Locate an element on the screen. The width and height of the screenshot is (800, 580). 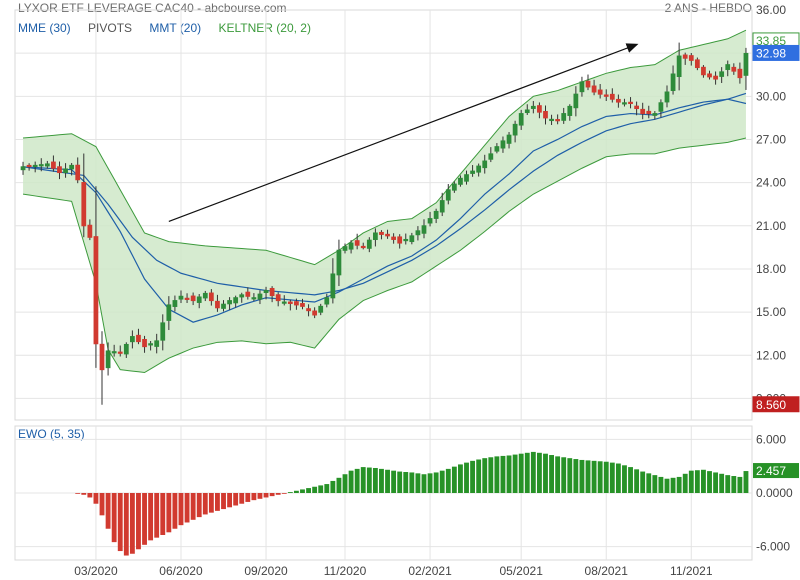
ewo-title: EWO (5, 35) is located at coordinates (51, 434).